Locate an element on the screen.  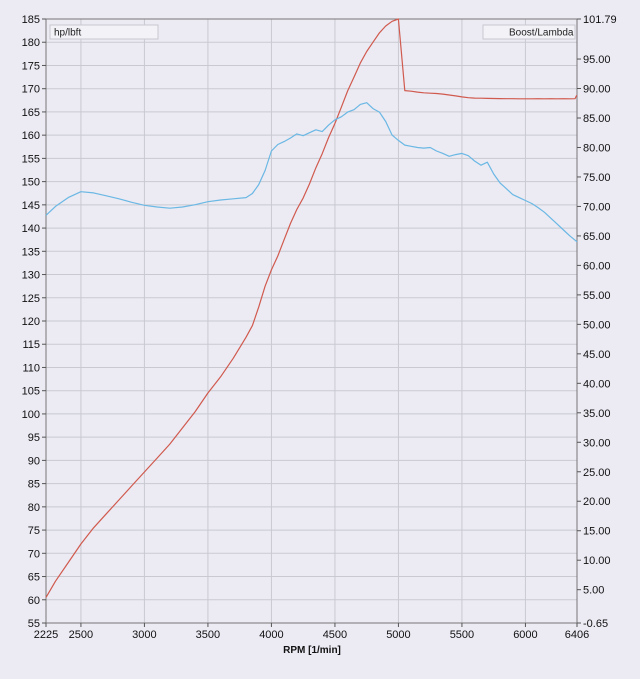
left-tick-label: 170 is located at coordinates (31, 90).